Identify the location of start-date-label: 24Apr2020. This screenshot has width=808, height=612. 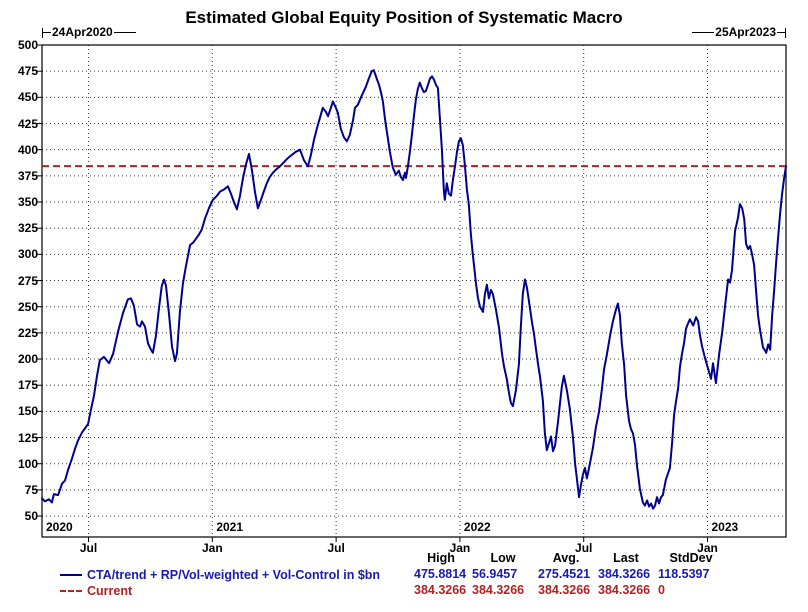
(82, 32).